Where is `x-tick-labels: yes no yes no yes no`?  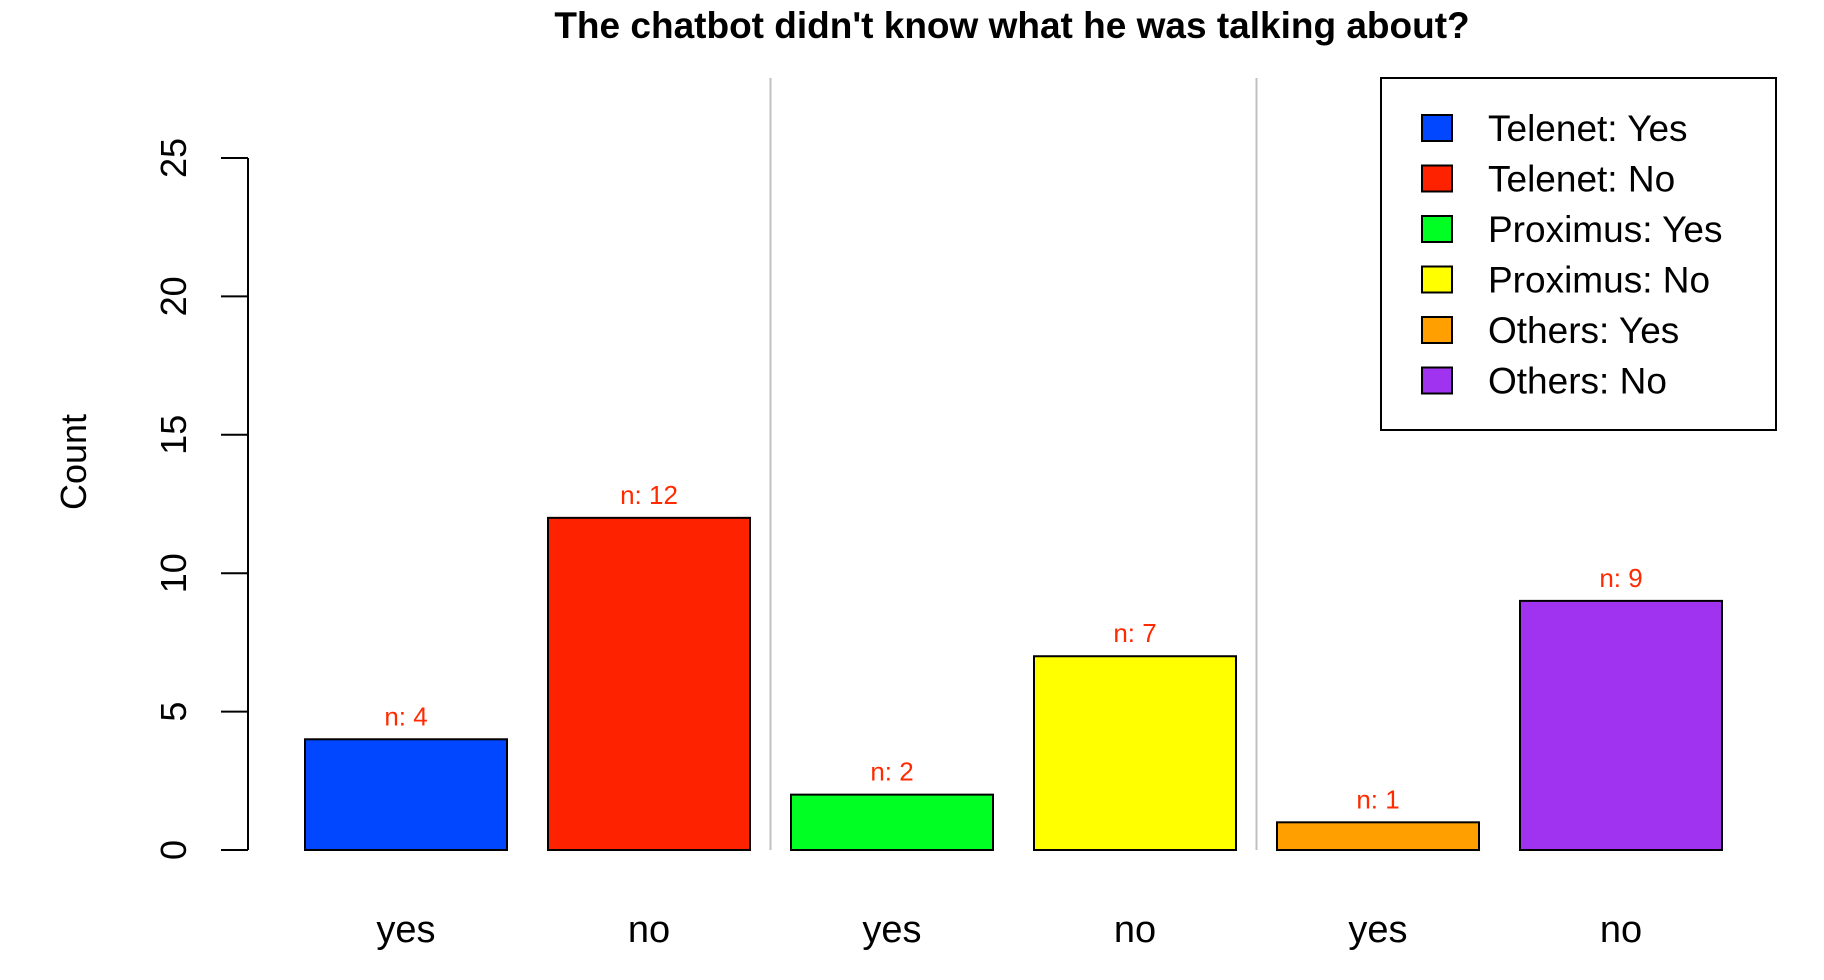
x-tick-labels: yes no yes no yes no is located at coordinates (1009, 930).